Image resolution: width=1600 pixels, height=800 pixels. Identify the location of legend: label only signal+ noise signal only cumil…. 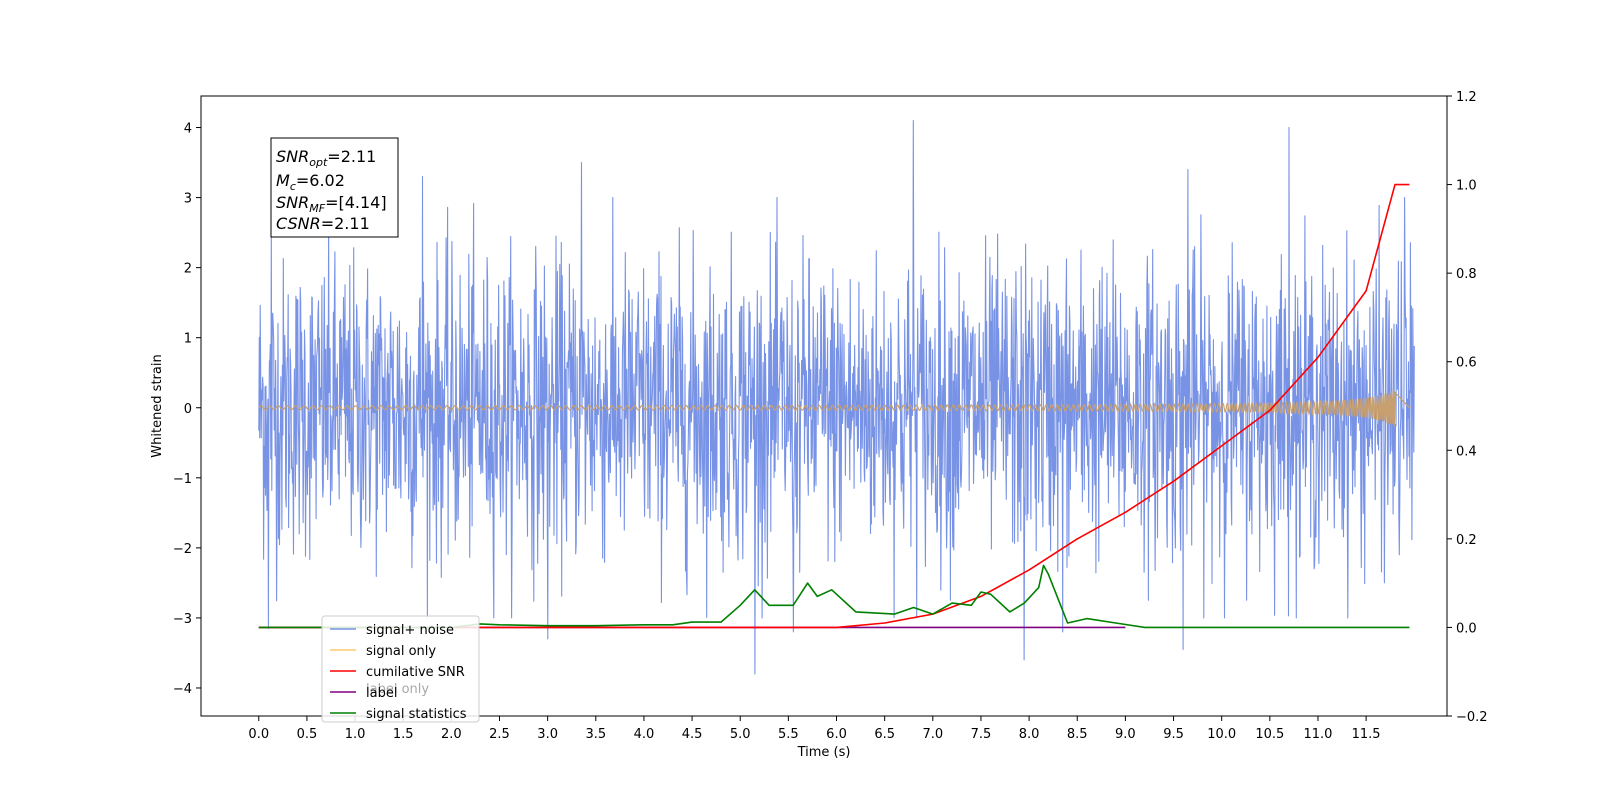
(400, 669).